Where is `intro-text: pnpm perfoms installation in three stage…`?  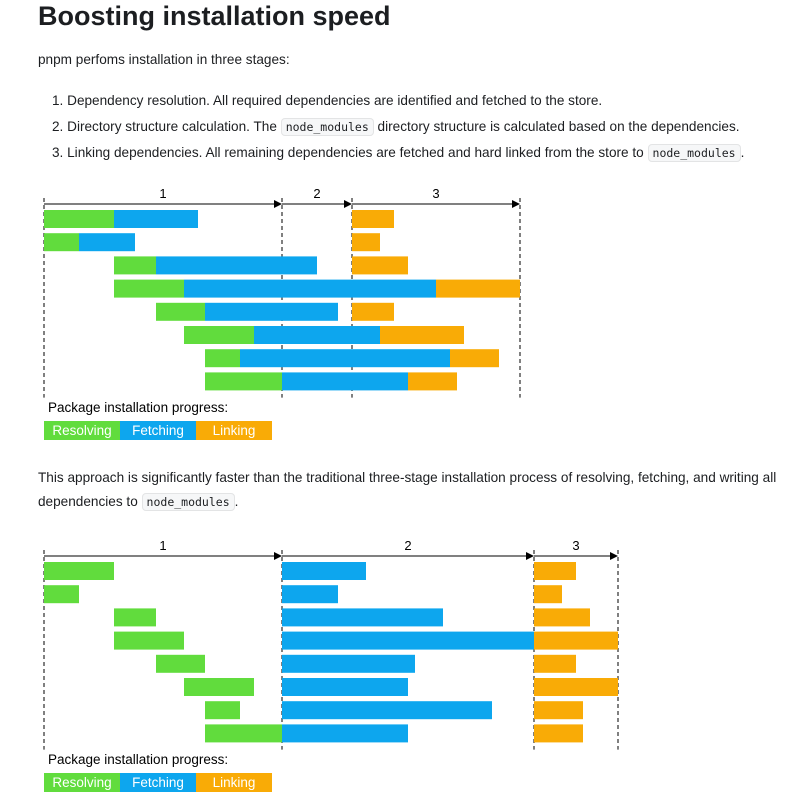 intro-text: pnpm perfoms installation in three stage… is located at coordinates (164, 59).